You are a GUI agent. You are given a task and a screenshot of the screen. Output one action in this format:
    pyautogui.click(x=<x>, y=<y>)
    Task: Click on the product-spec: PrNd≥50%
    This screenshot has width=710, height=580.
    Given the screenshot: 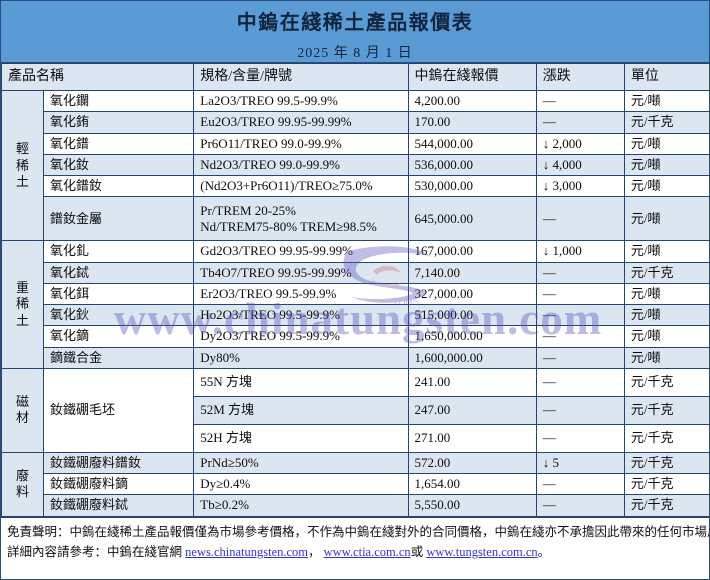 What is the action you would take?
    pyautogui.click(x=301, y=463)
    